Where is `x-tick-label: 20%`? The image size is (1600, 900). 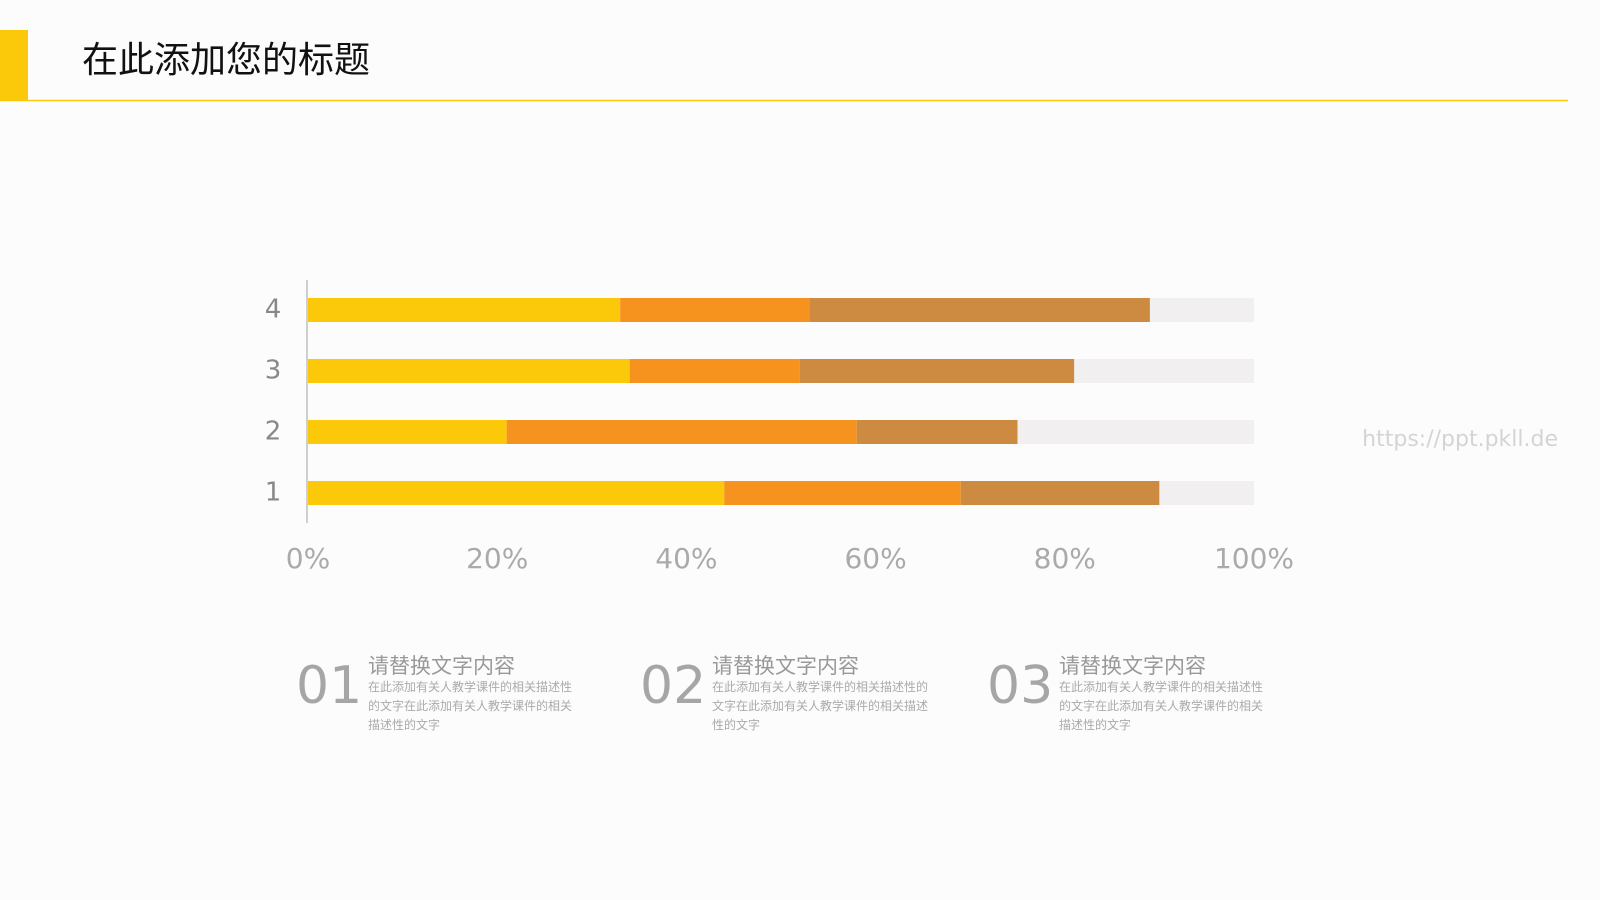 x-tick-label: 20% is located at coordinates (497, 558).